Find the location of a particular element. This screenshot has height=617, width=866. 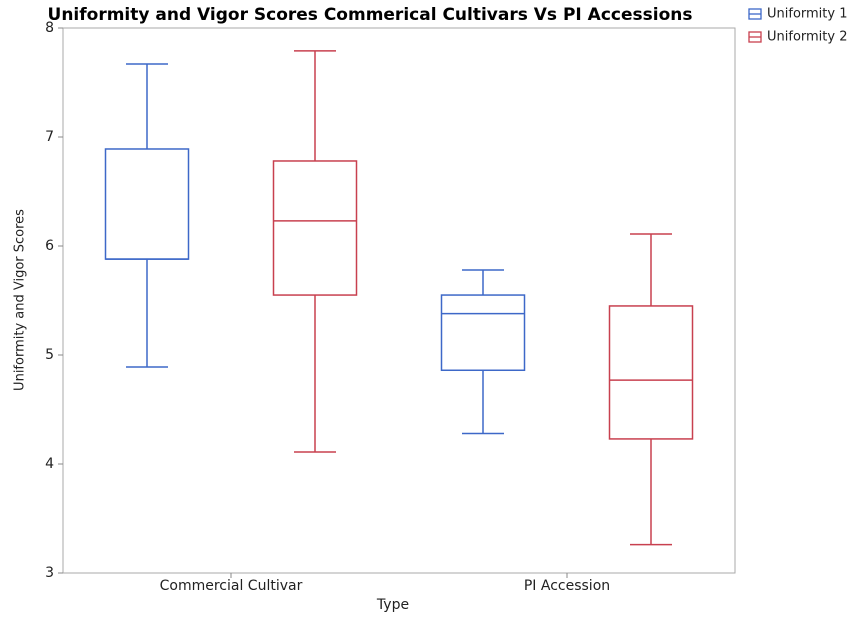

y-axis-label: Uniformity and Vigor Scores is located at coordinates (20, 300).